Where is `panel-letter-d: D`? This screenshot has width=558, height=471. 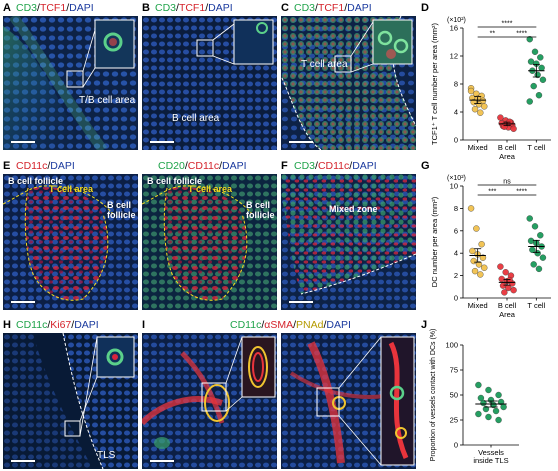 panel-letter-d: D is located at coordinates (425, 8).